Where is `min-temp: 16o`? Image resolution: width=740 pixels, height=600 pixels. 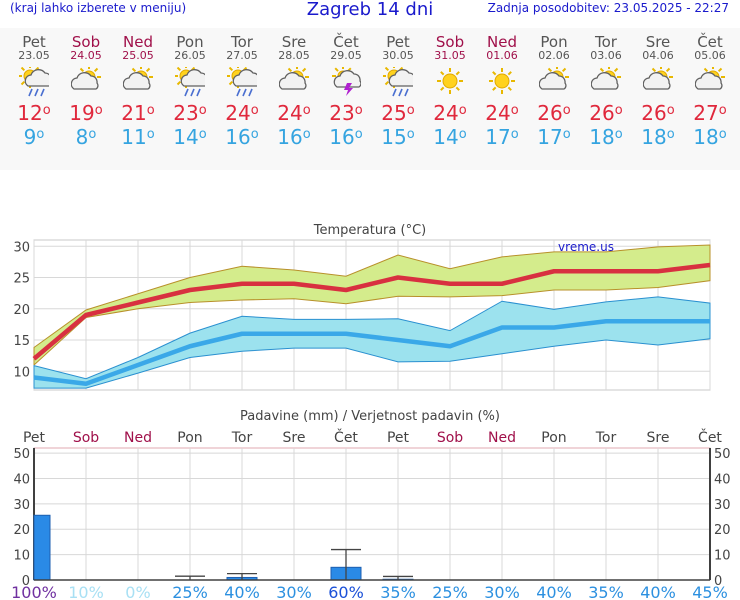
min-temp: 16o is located at coordinates (294, 137).